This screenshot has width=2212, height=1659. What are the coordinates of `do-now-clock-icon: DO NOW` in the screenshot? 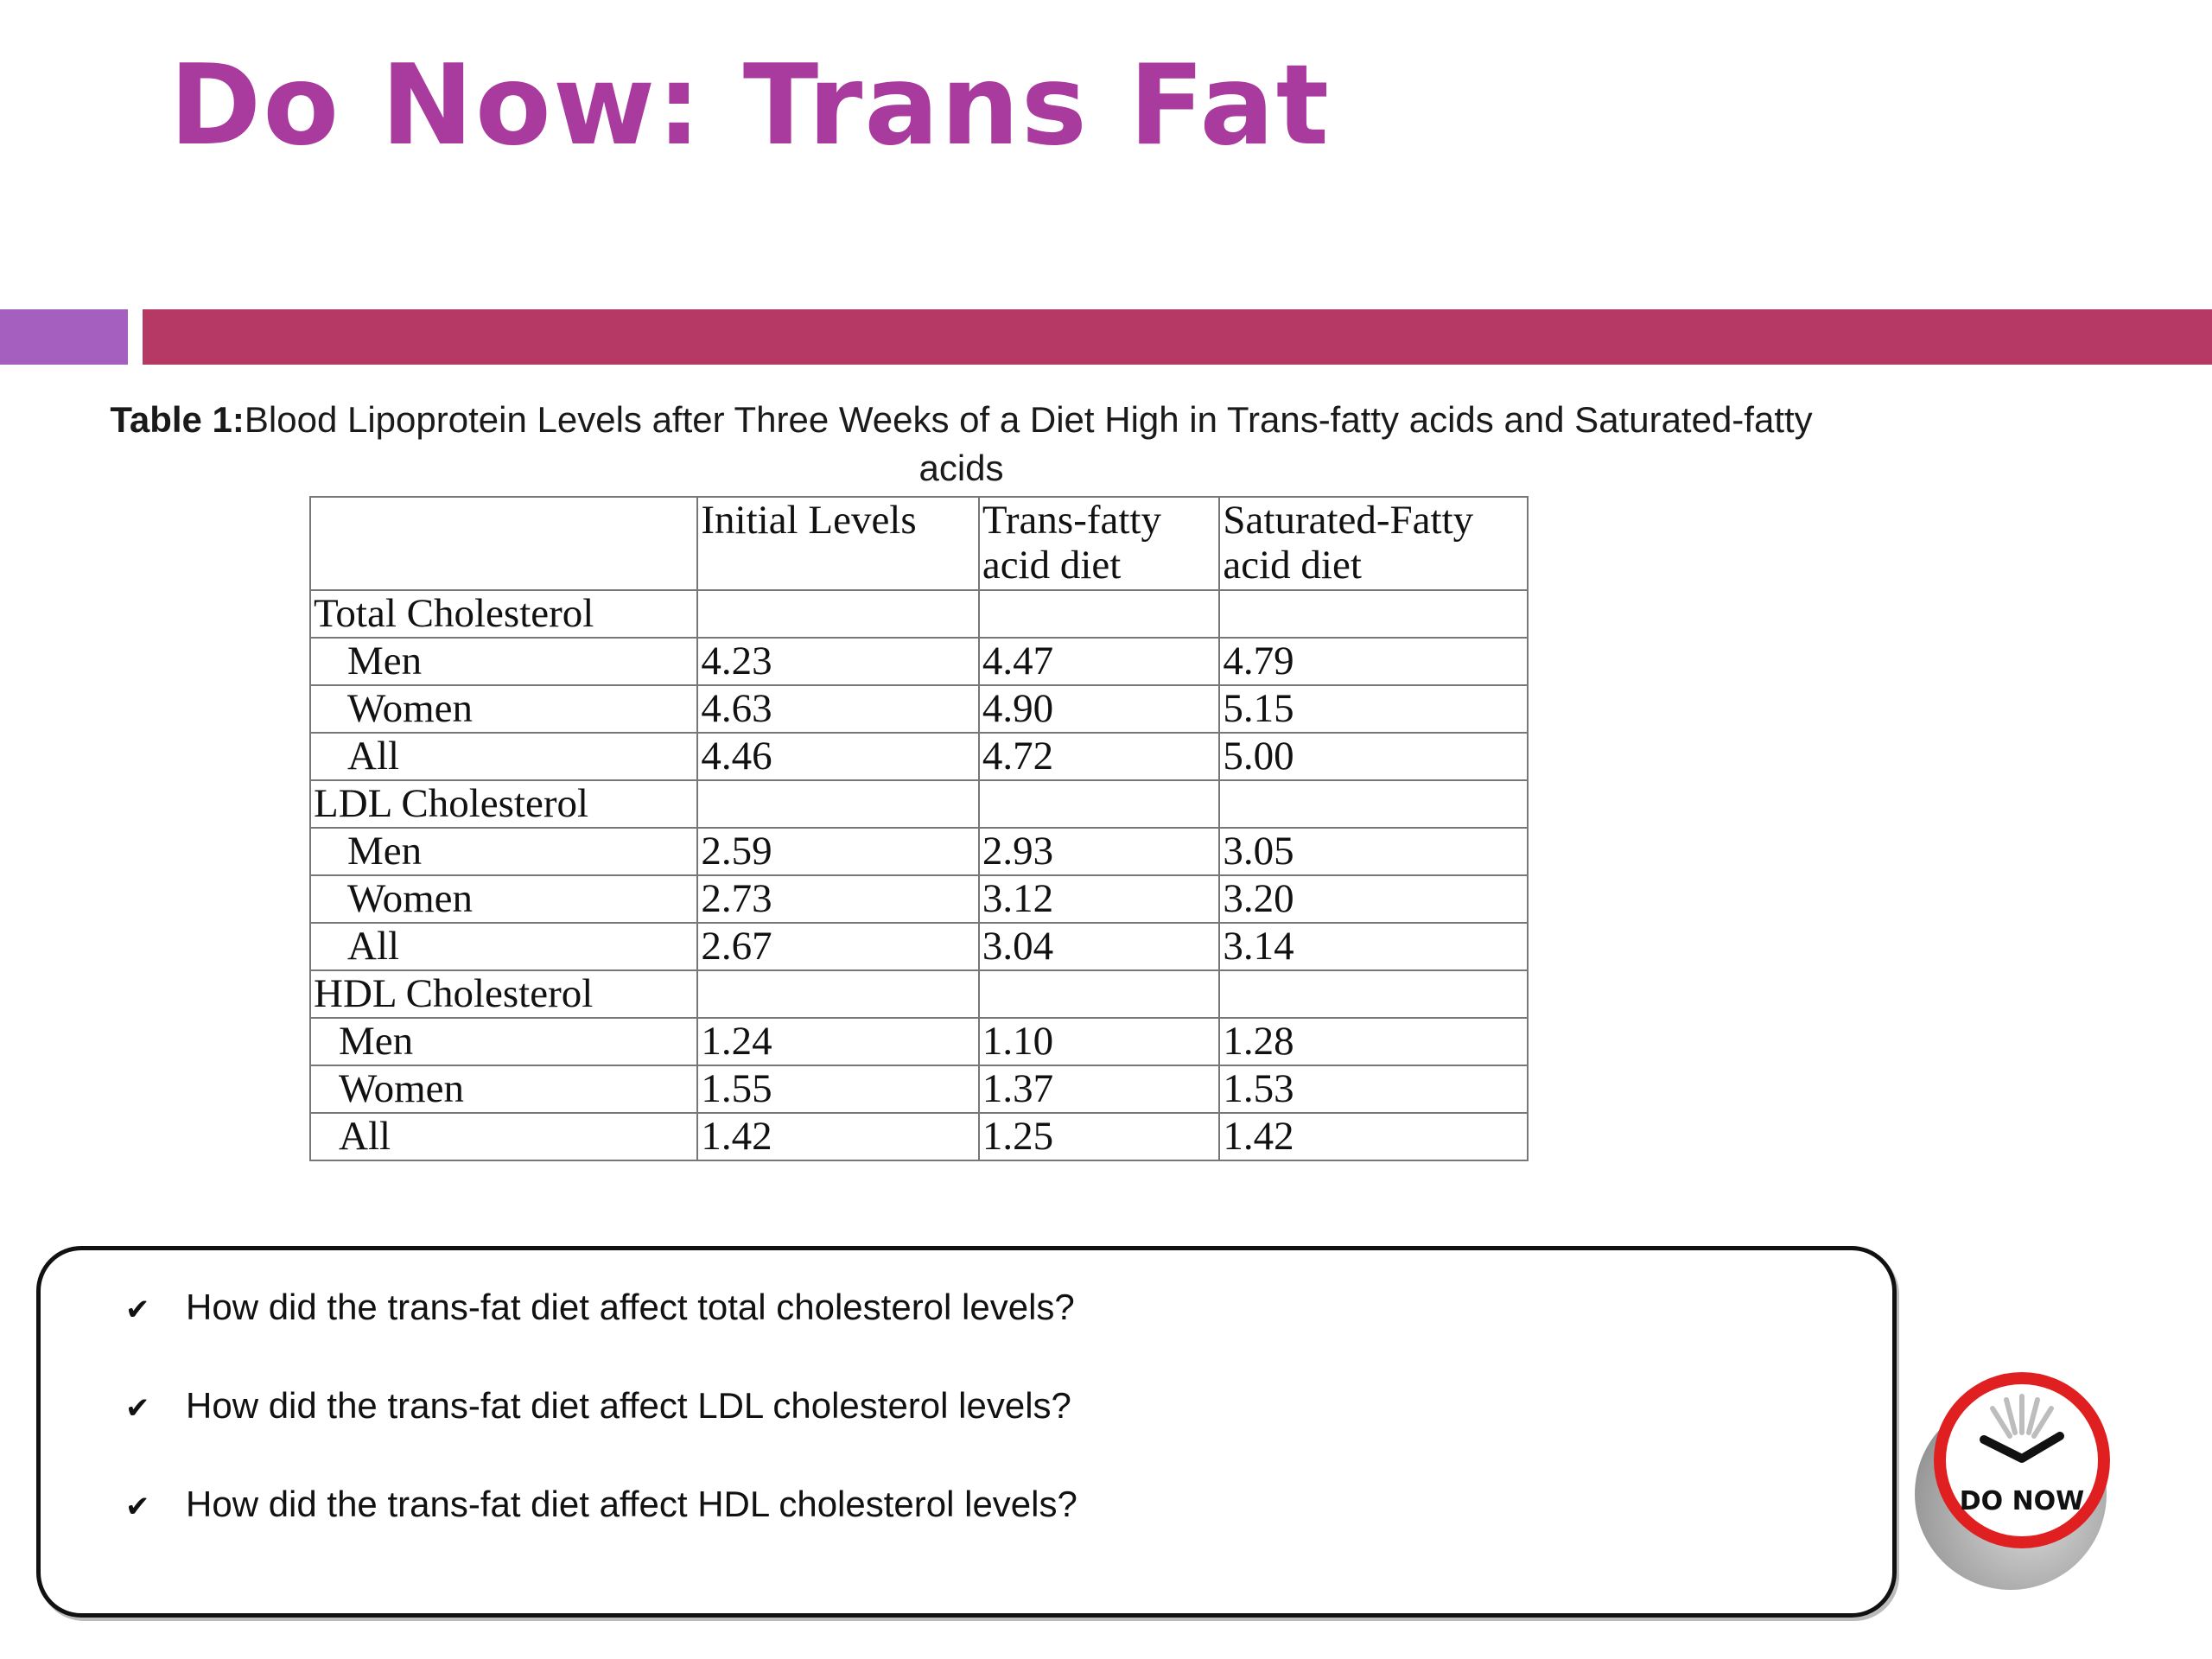 It's located at (2022, 1460).